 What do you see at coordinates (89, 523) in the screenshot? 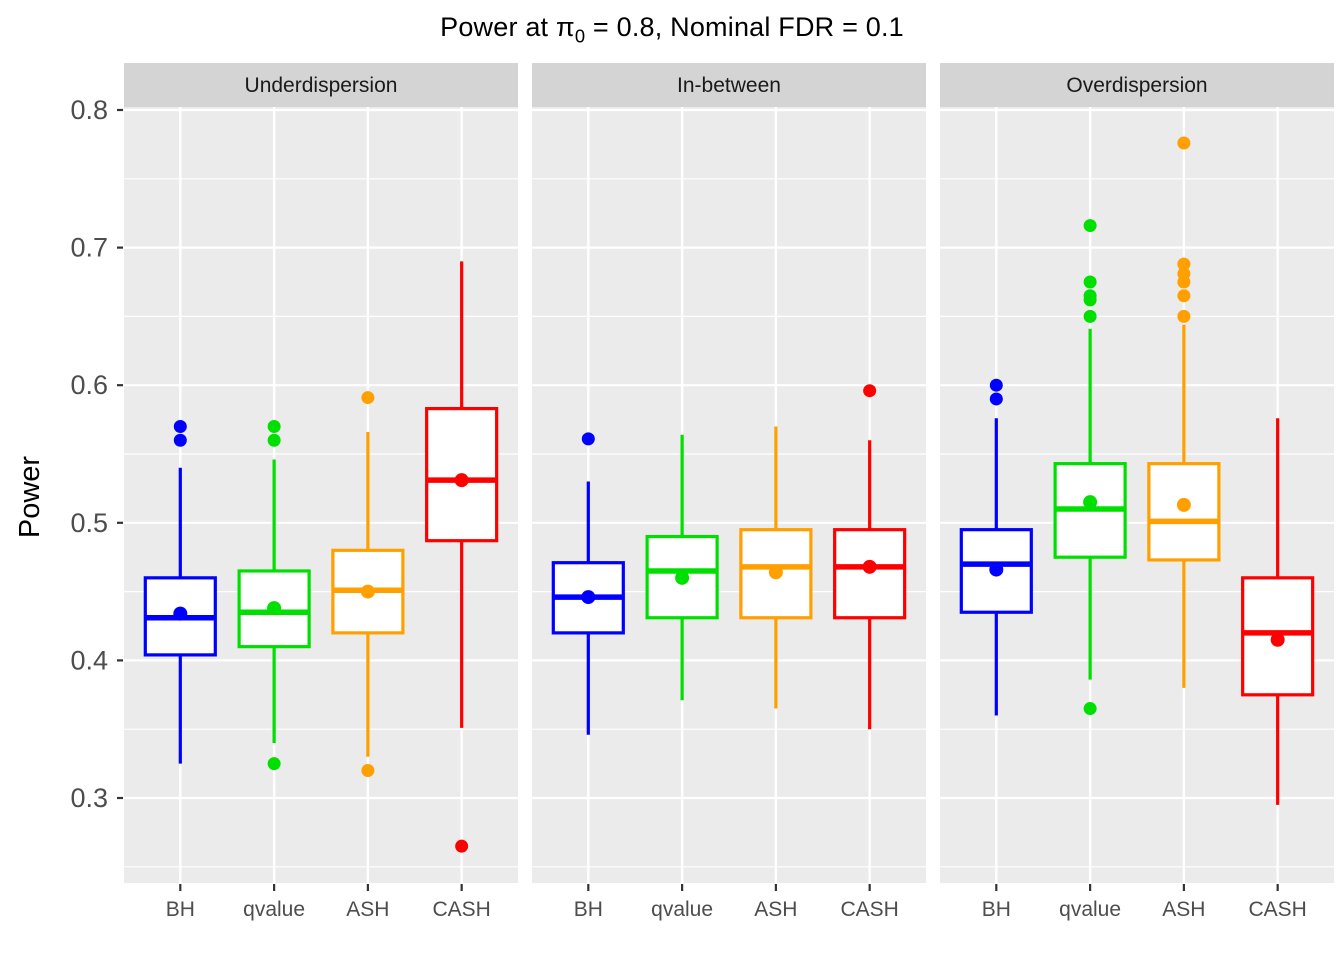
I see `y-tick-label: 0.5` at bounding box center [89, 523].